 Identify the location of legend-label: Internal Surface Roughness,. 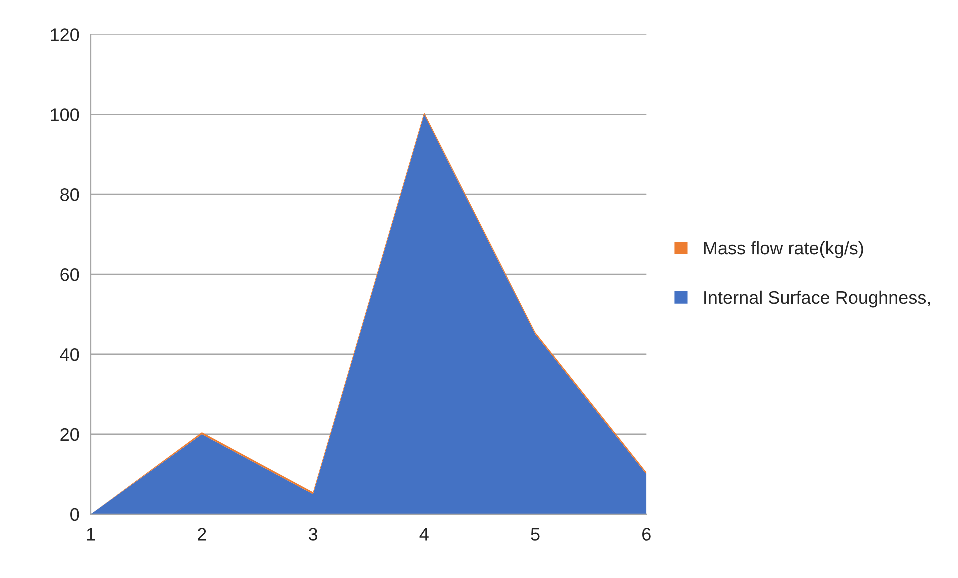
(817, 299).